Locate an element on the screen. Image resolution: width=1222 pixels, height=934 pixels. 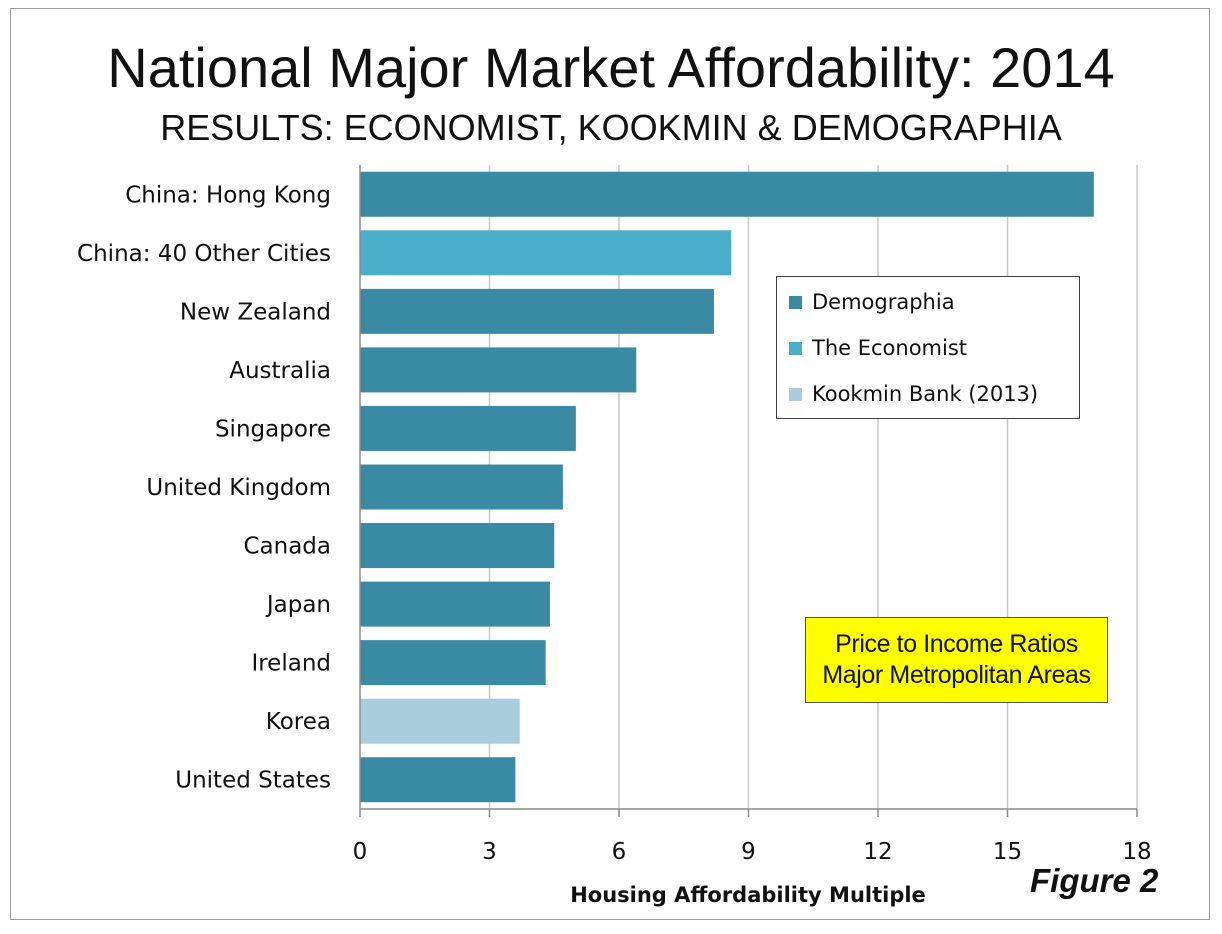
bar-united-states is located at coordinates (438, 780).